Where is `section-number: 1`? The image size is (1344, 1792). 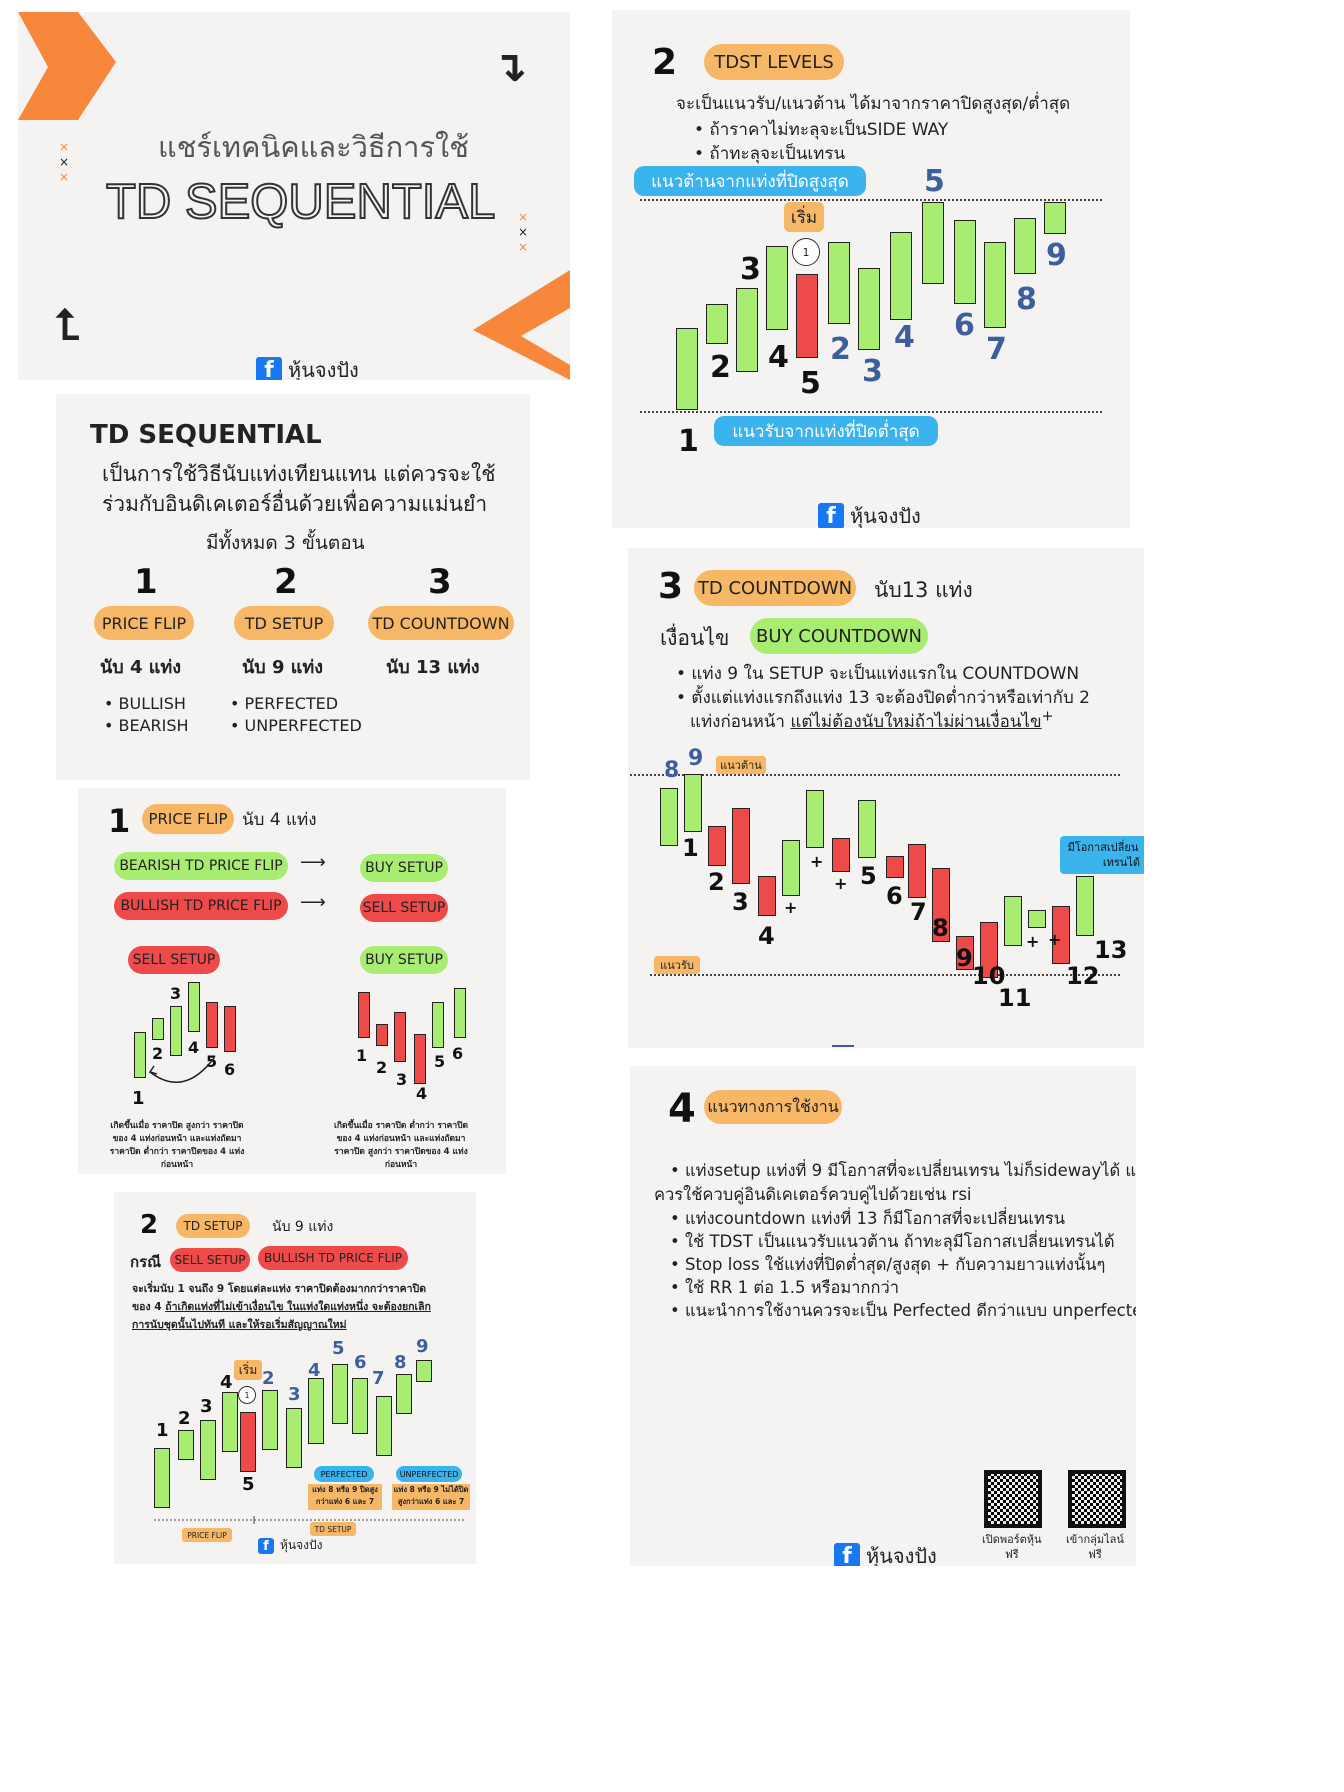
section-number: 1 is located at coordinates (119, 821).